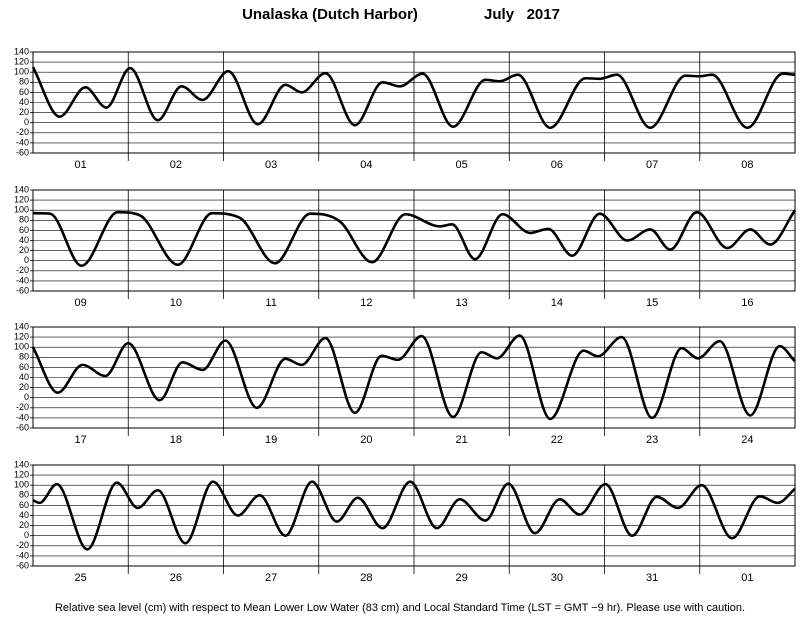 The image size is (800, 618). Describe the element at coordinates (176, 578) in the screenshot. I see `day-label: 26` at that location.